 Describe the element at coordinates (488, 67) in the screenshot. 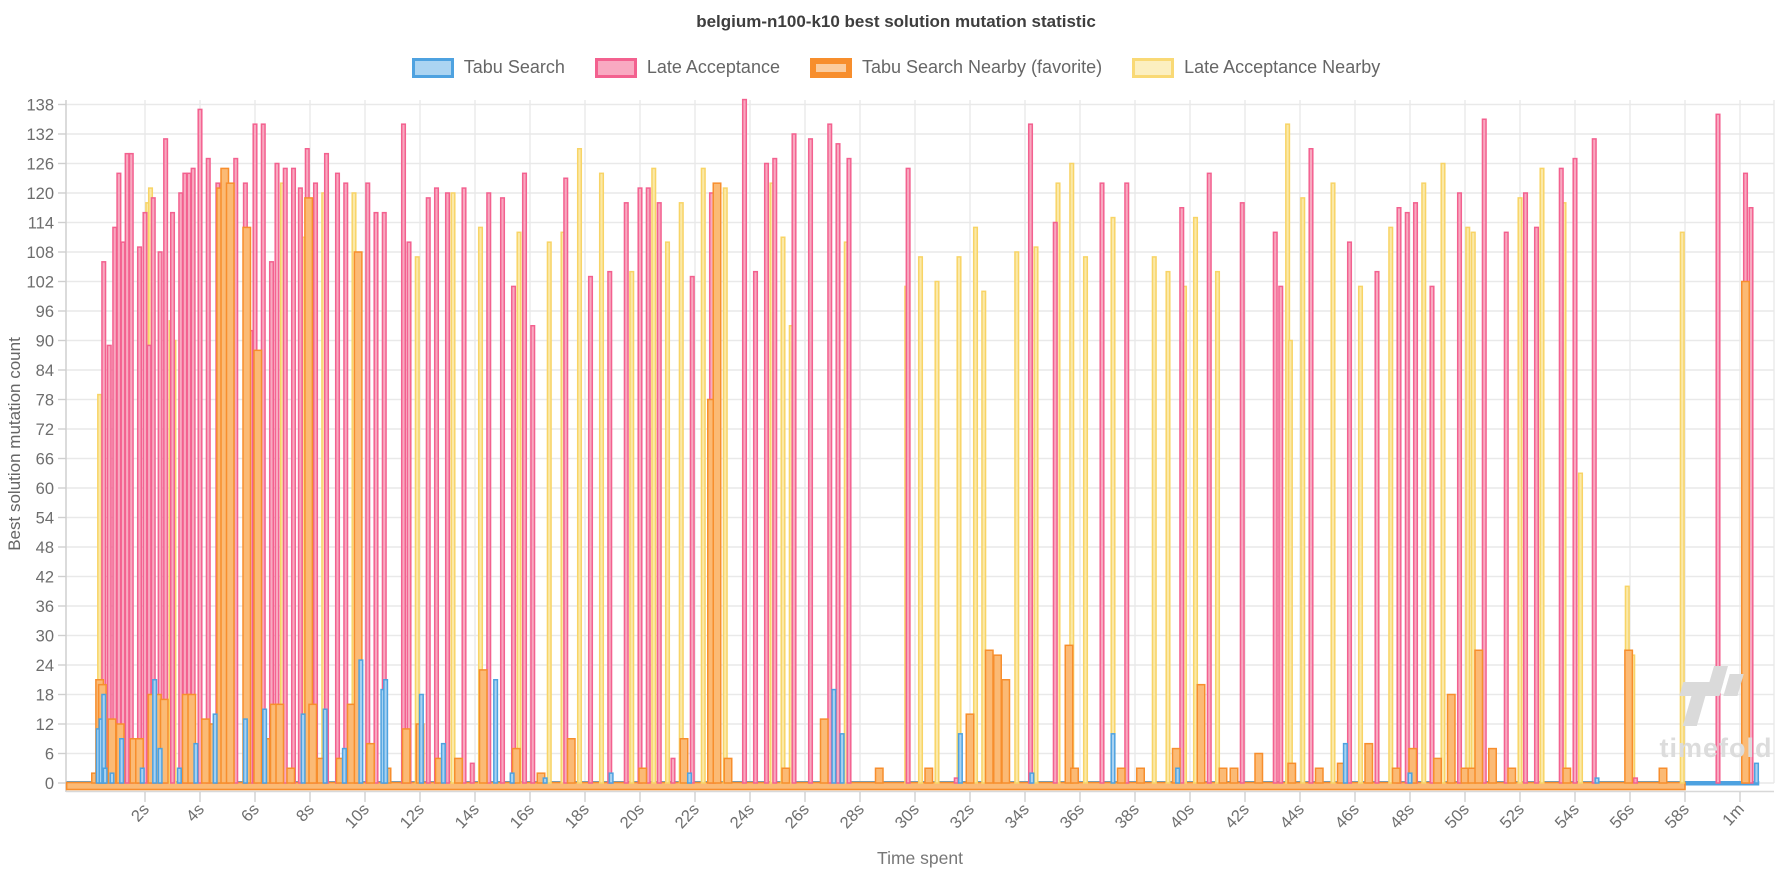

I see `legend-item-0: Tabu Search` at that location.